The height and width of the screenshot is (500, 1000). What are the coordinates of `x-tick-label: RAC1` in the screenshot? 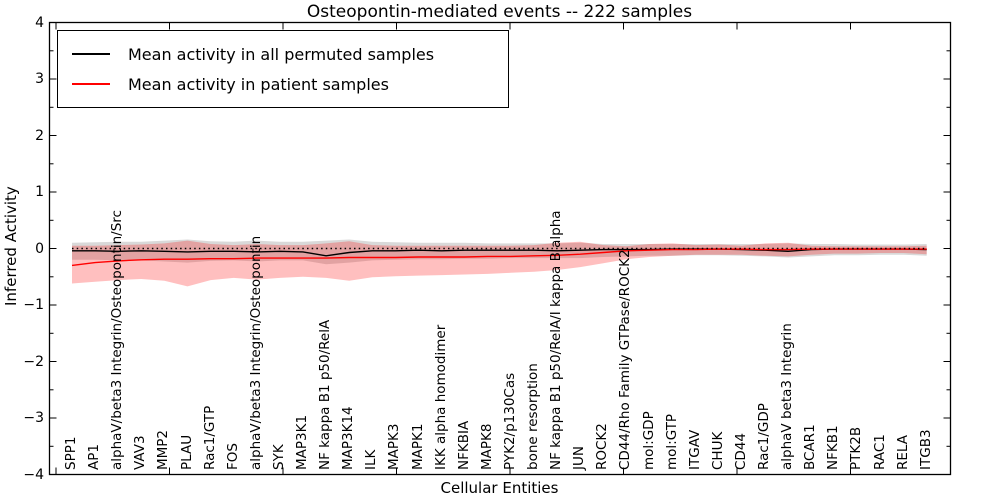 It's located at (879, 452).